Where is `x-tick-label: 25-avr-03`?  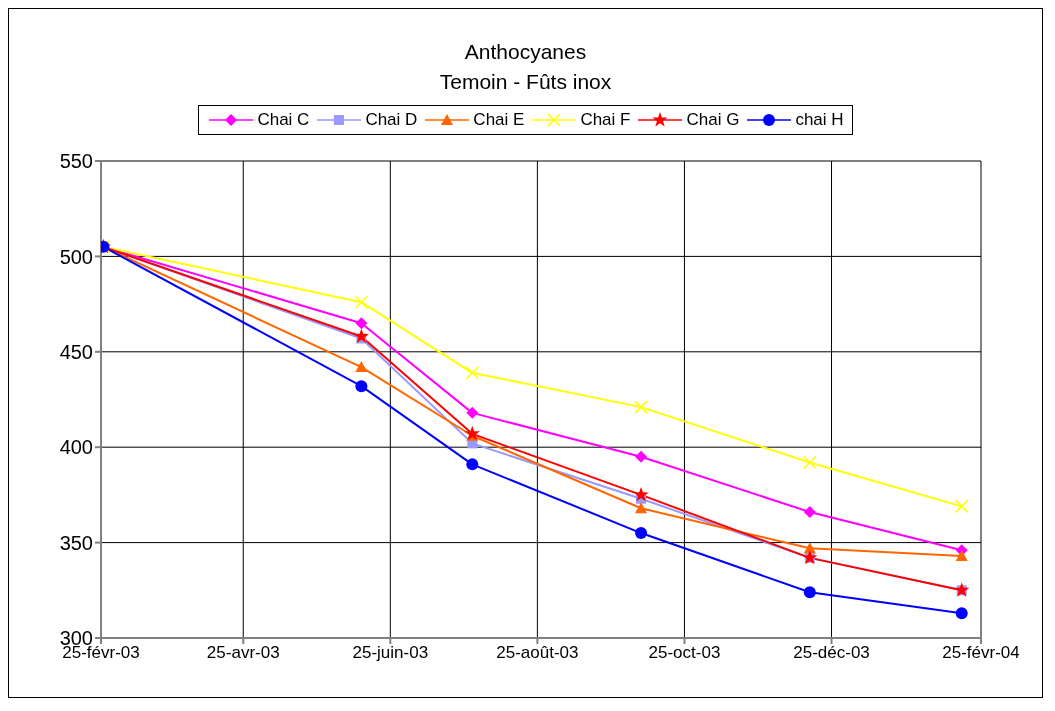
x-tick-label: 25-avr-03 is located at coordinates (243, 653).